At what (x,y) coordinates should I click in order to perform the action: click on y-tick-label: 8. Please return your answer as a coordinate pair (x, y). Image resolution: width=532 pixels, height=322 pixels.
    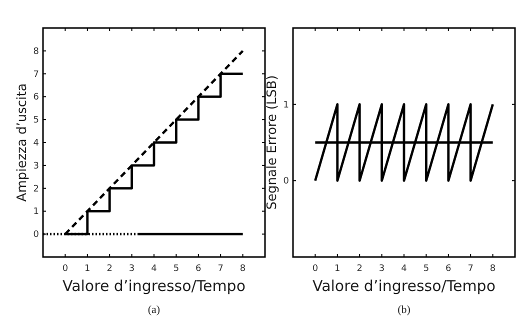
    Looking at the image, I should click on (36, 51).